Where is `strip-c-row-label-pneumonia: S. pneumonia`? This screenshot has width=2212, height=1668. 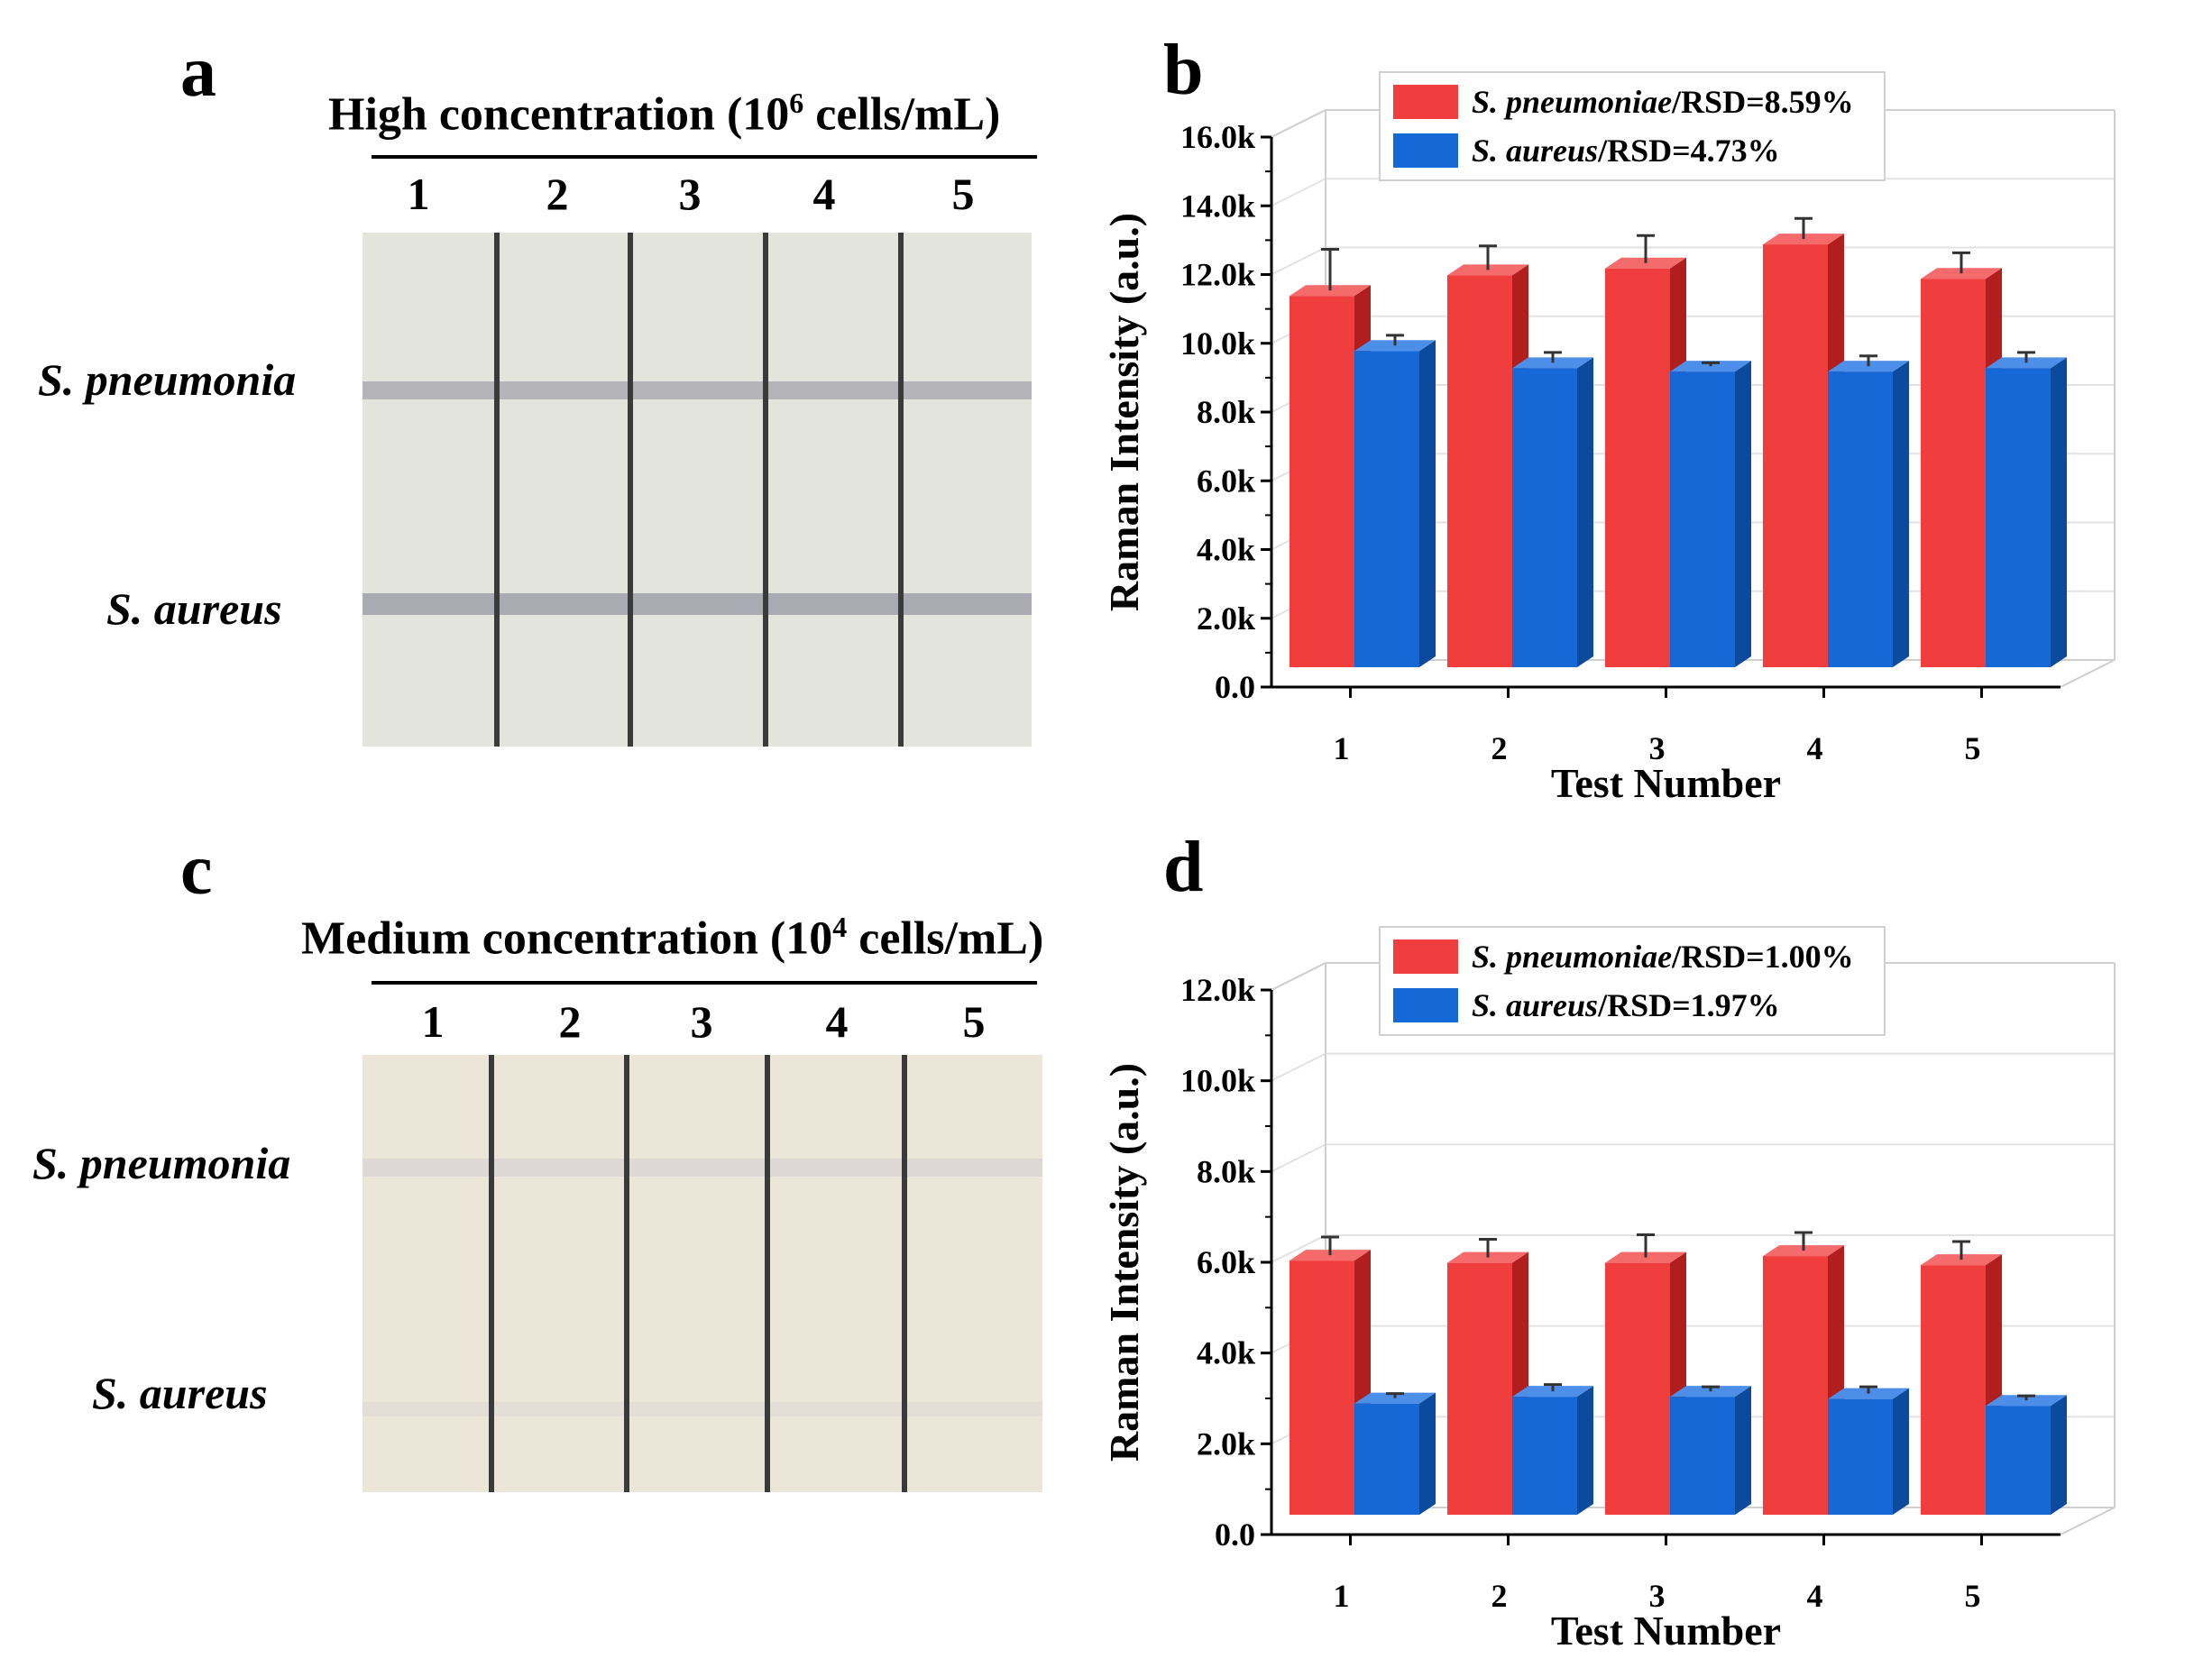 strip-c-row-label-pneumonia: S. pneumonia is located at coordinates (162, 1163).